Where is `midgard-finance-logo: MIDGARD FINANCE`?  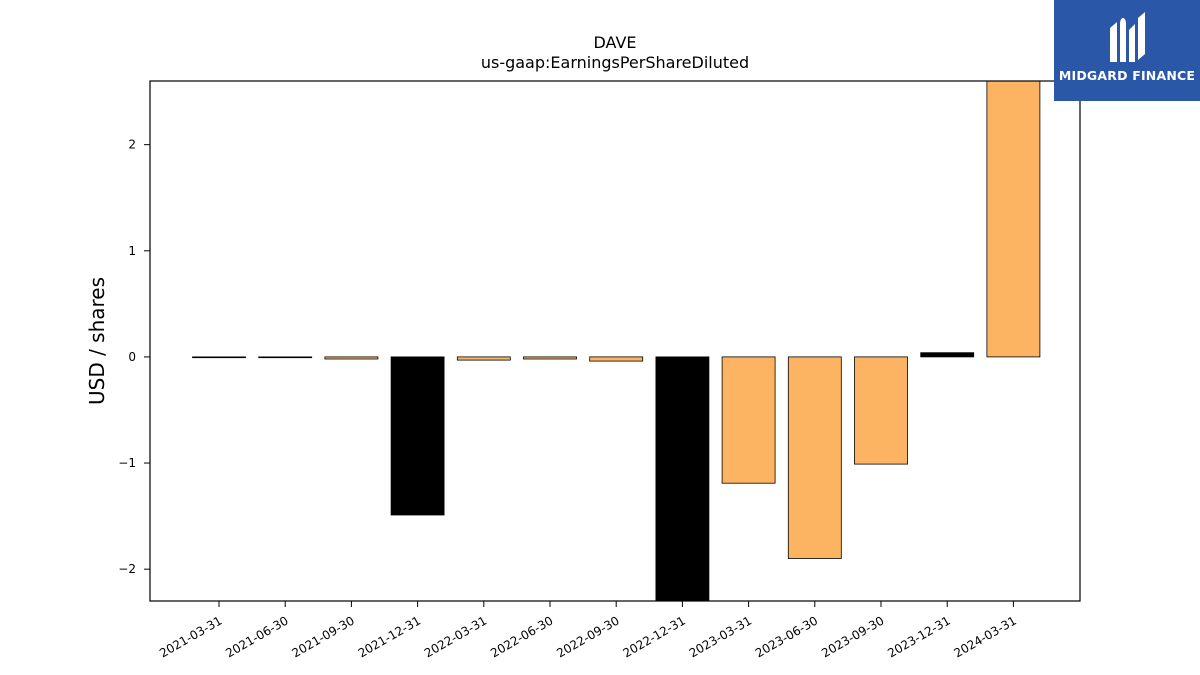
midgard-finance-logo: MIDGARD FINANCE is located at coordinates (1127, 50).